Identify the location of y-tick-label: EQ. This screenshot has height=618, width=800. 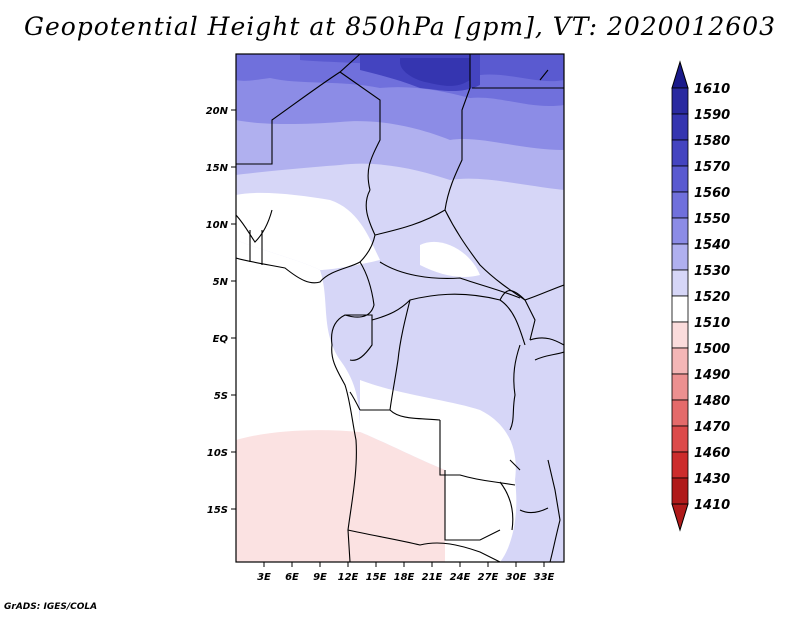
(221, 339).